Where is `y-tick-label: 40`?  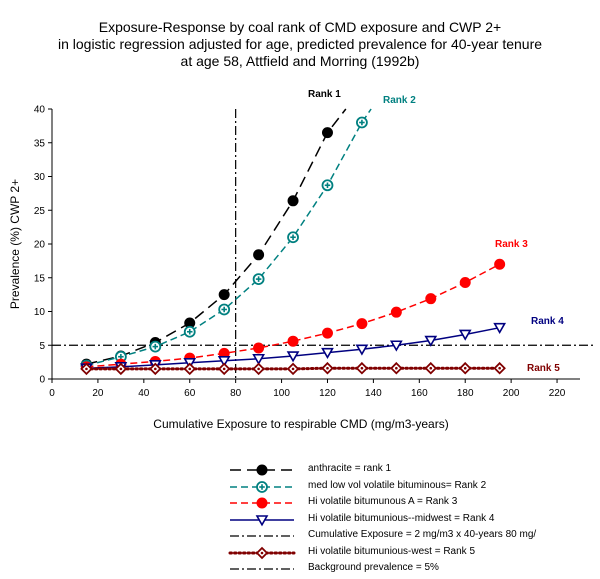
y-tick-label: 40 is located at coordinates (40, 110).